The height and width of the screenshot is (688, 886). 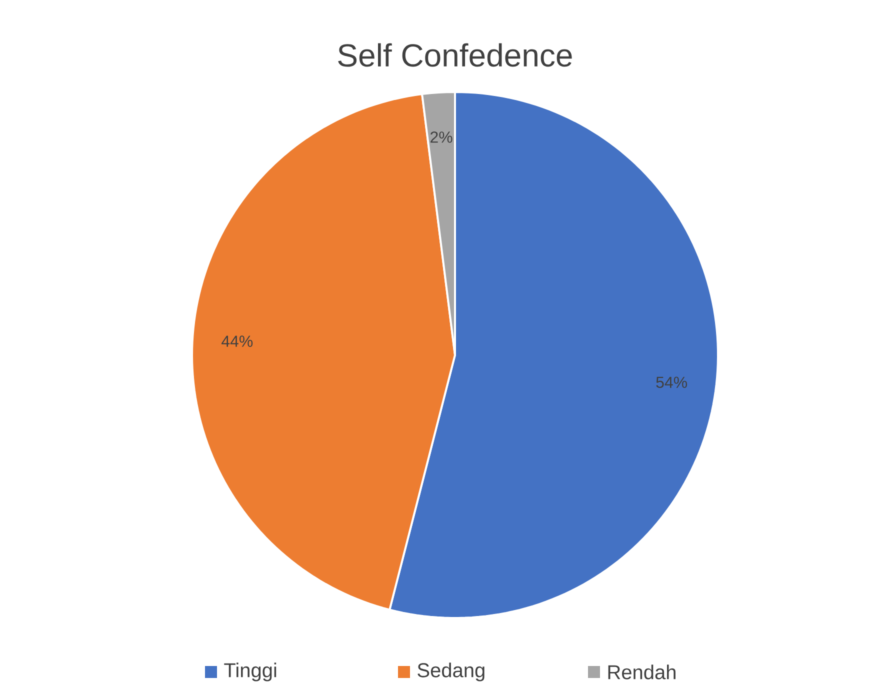 What do you see at coordinates (441, 137) in the screenshot?
I see `data-label: 2%` at bounding box center [441, 137].